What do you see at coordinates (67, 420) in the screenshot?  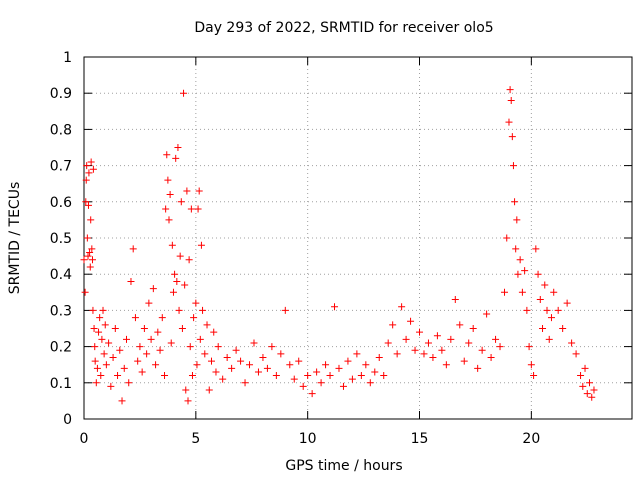 I see `y-tick-label: 0` at bounding box center [67, 420].